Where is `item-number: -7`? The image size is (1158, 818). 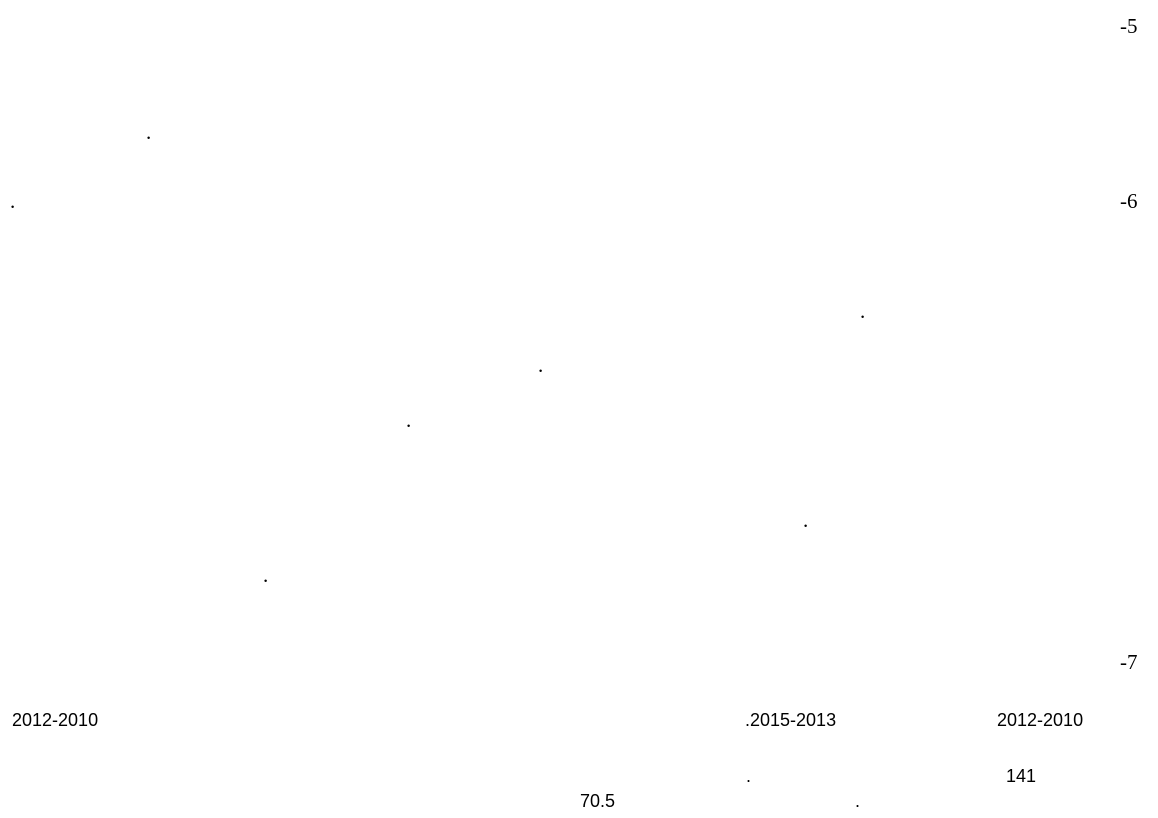 item-number: -7 is located at coordinates (1129, 662).